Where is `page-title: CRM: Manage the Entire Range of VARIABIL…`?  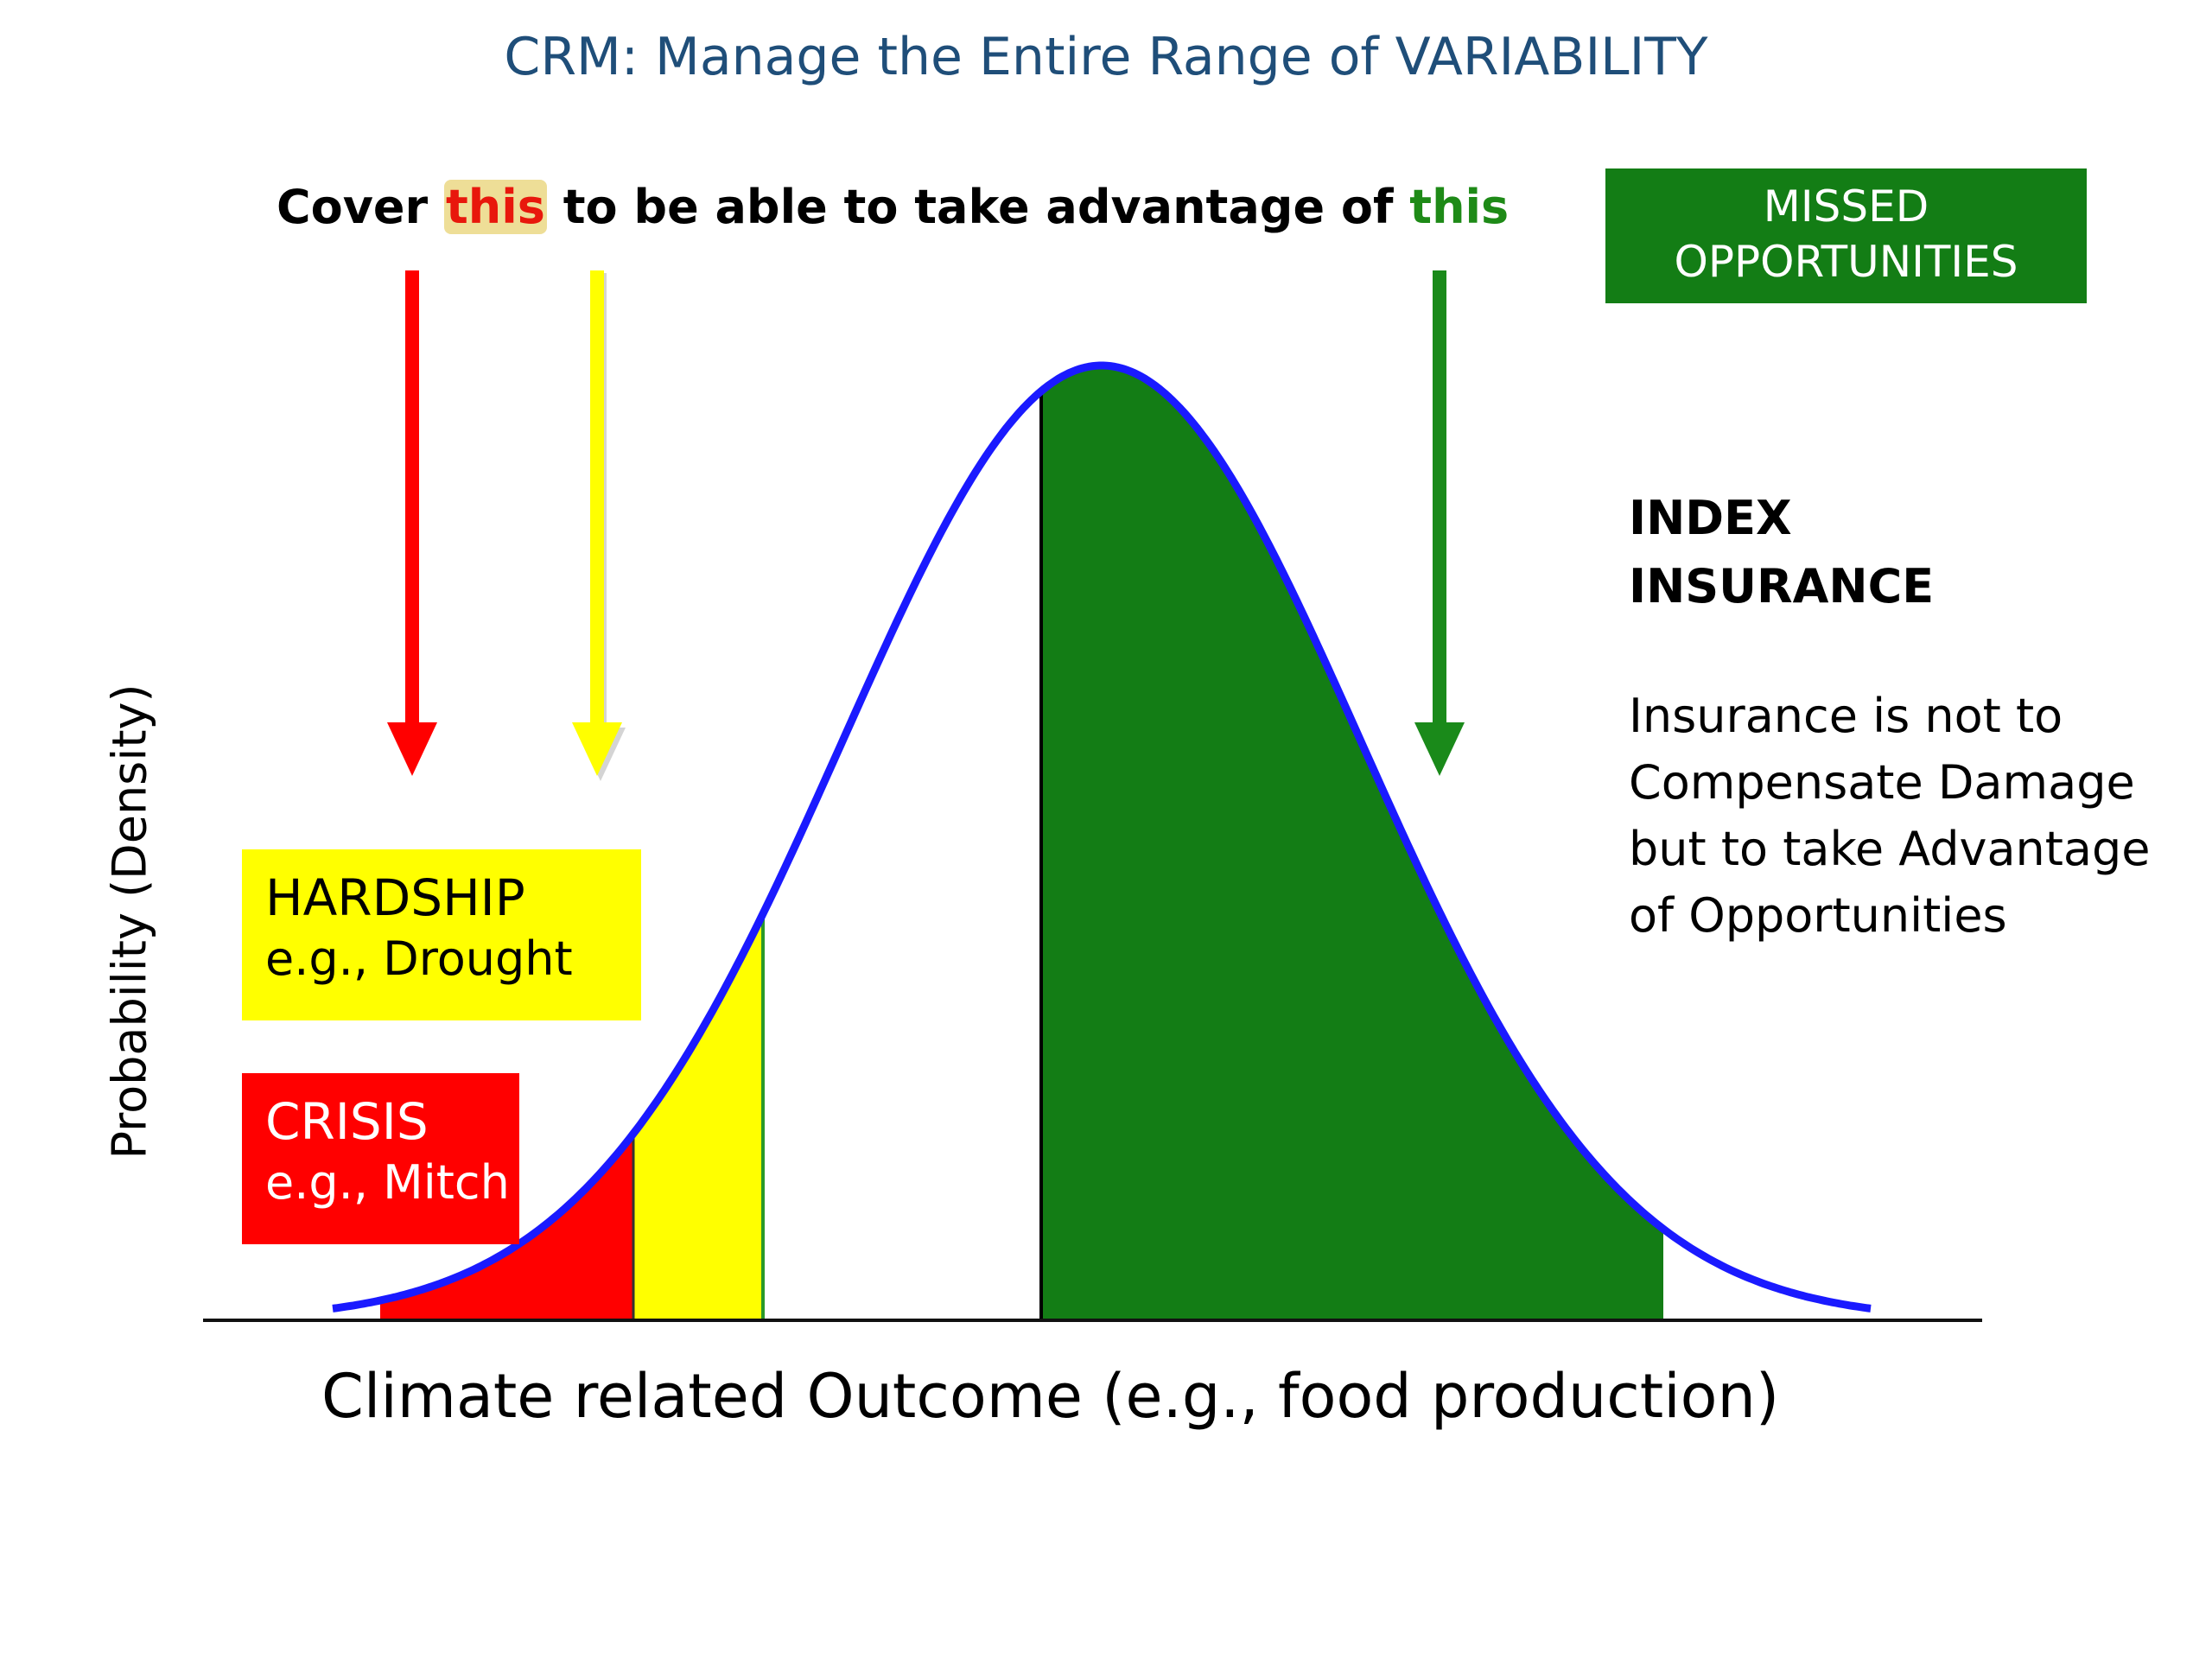 page-title: CRM: Manage the Entire Range of VARIABIL… is located at coordinates (1106, 57).